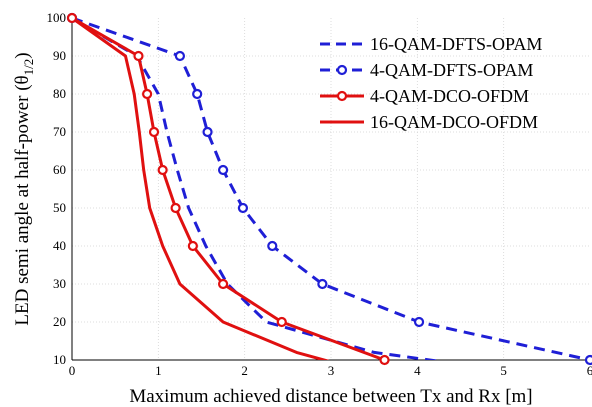 The height and width of the screenshot is (407, 592). Describe the element at coordinates (451, 70) in the screenshot. I see `legend-label-2: 4-QAM-DFTS-OPAM` at that location.